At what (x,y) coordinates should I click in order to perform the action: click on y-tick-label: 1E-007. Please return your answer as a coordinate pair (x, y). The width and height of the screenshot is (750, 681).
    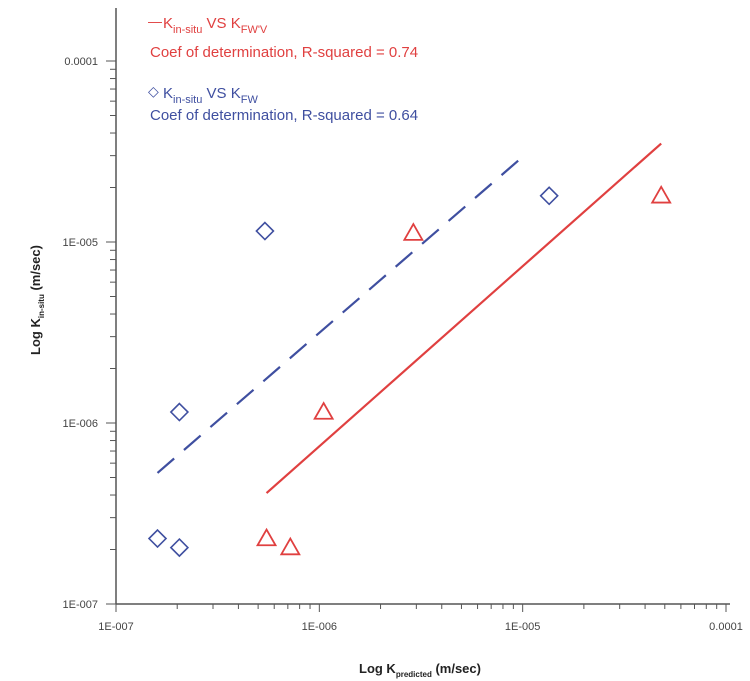
    Looking at the image, I should click on (80, 605).